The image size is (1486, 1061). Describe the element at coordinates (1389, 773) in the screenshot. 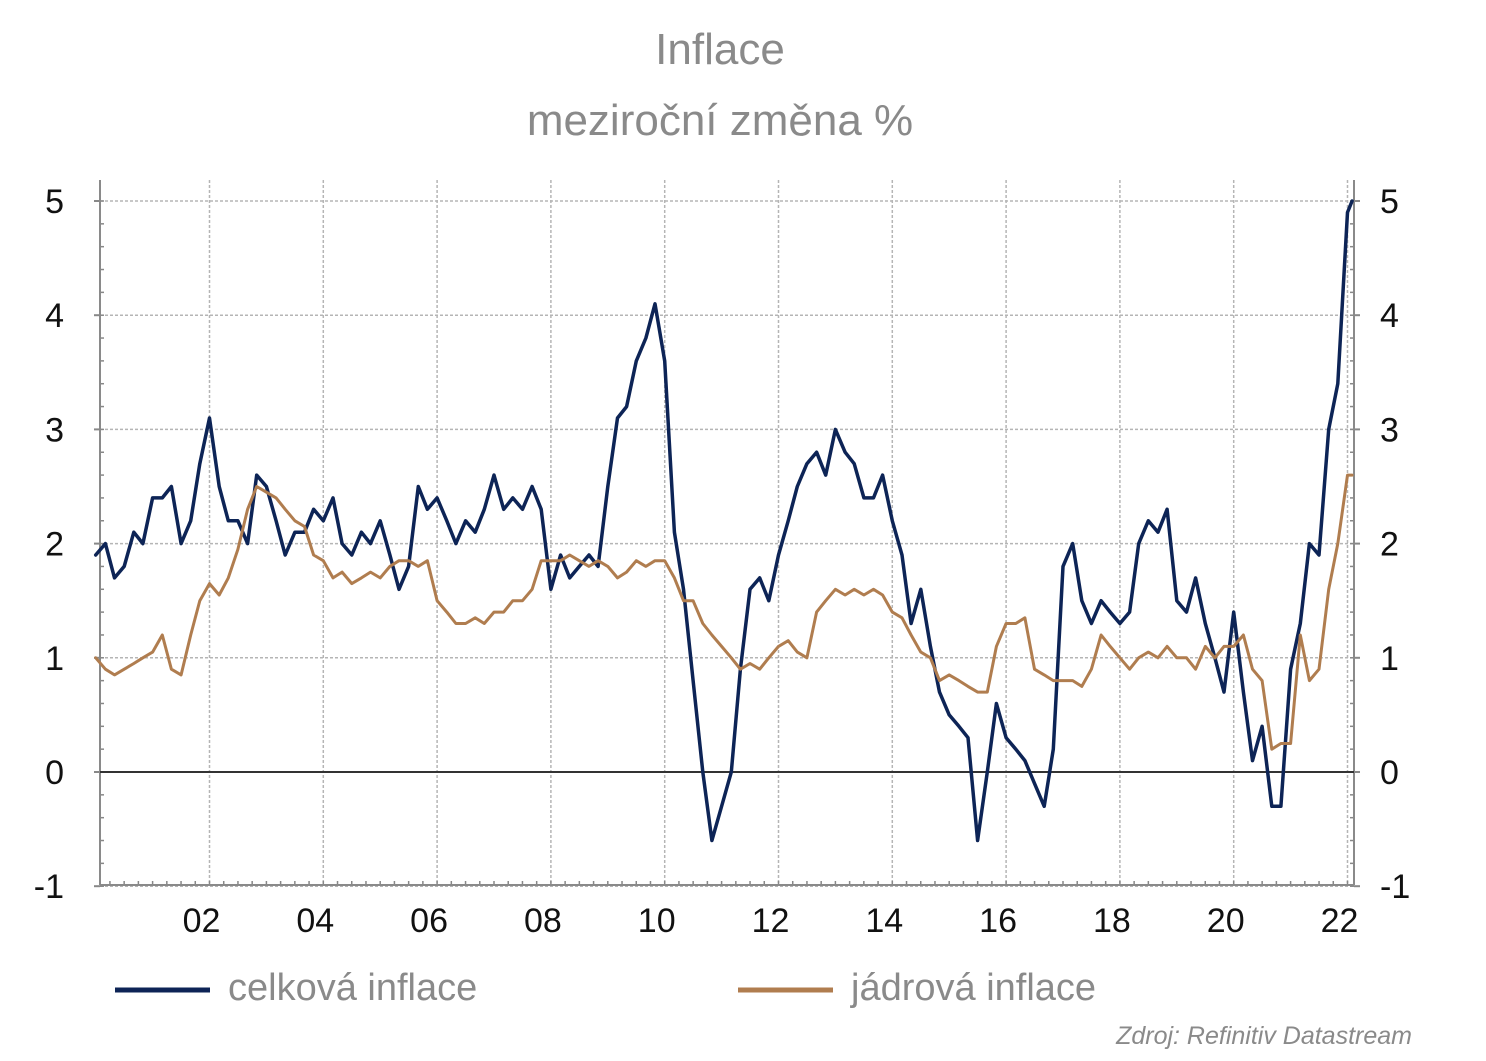

I see `y-tick-label-right: 0` at that location.